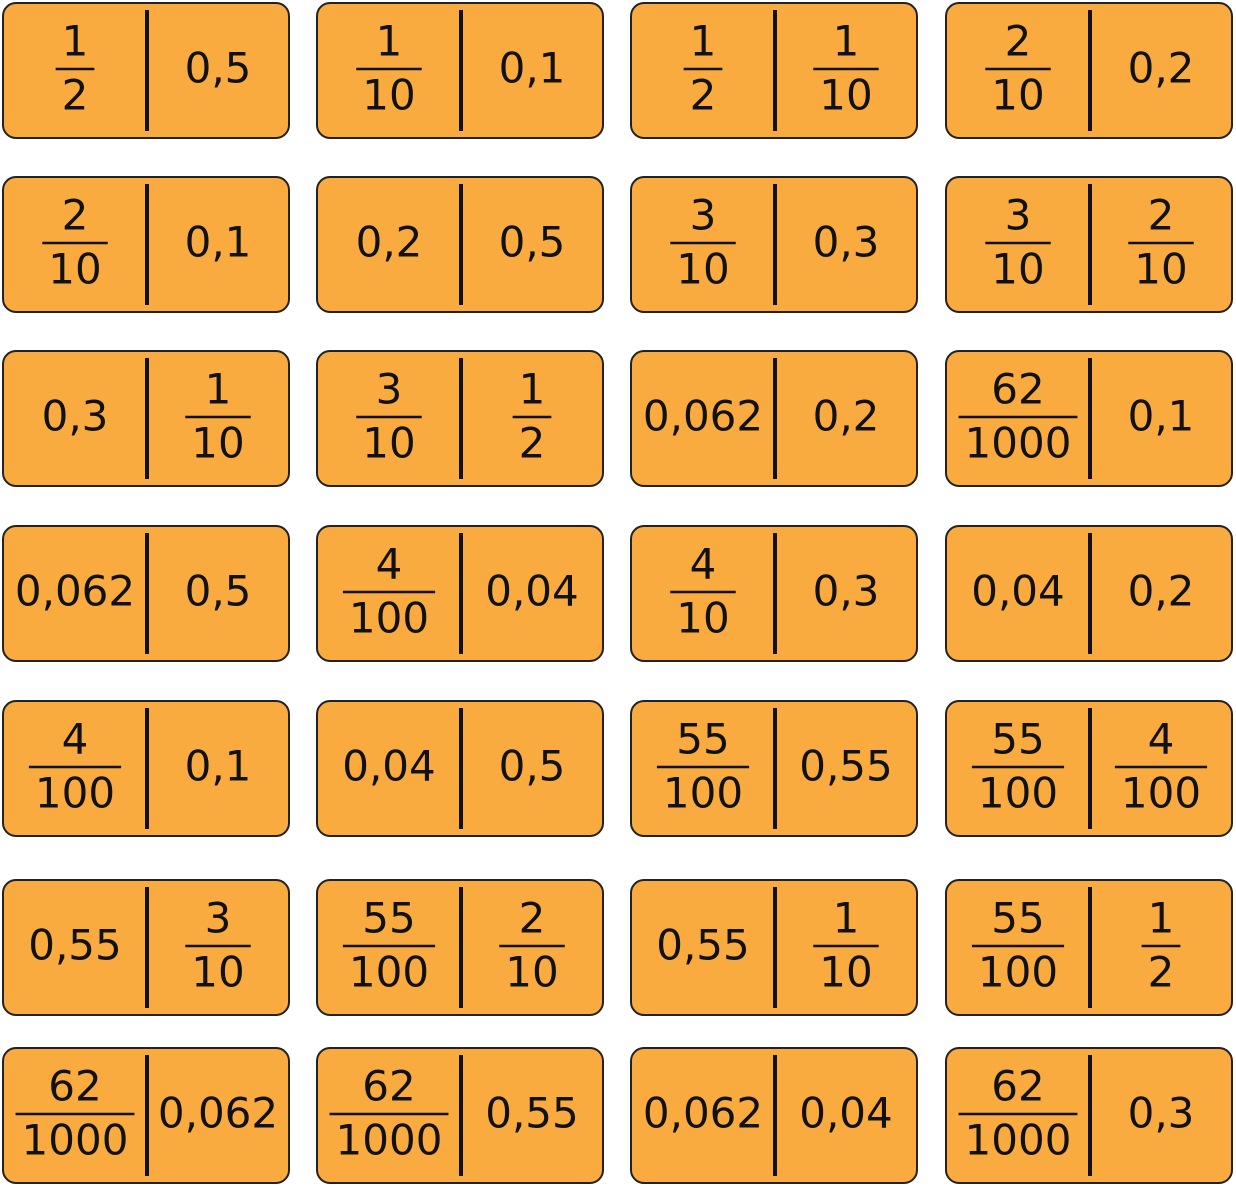 The height and width of the screenshot is (1186, 1236). I want to click on domino: 0,3 1 10, so click(146, 418).